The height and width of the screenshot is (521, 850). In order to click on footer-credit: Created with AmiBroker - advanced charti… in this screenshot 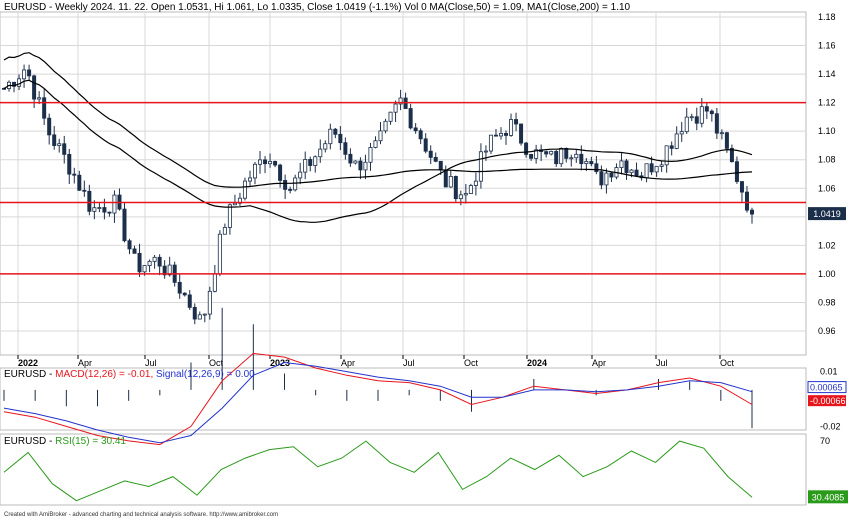, I will do `click(141, 515)`.